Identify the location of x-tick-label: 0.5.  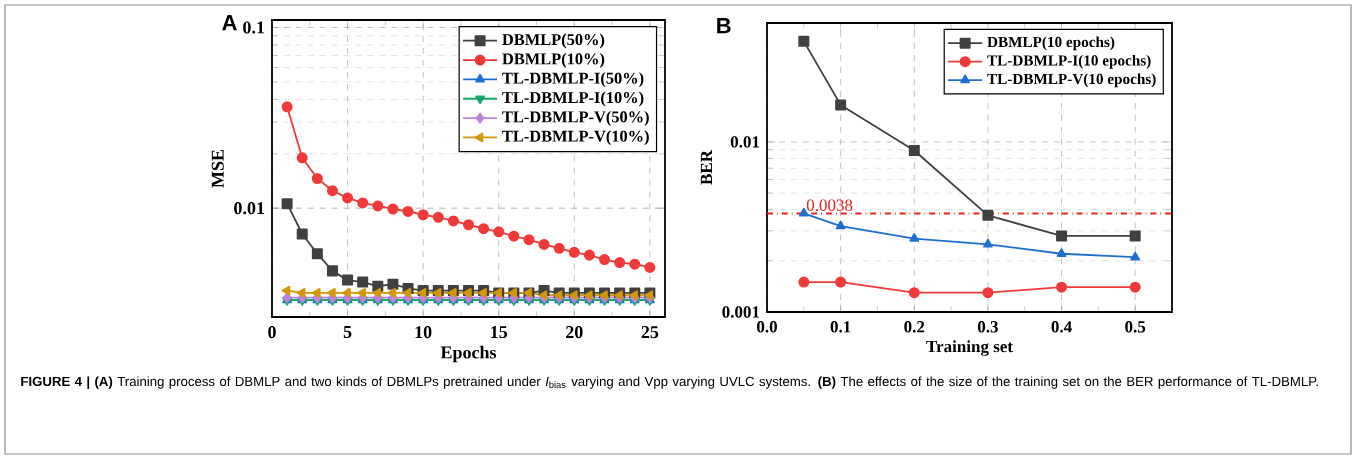
(1135, 327).